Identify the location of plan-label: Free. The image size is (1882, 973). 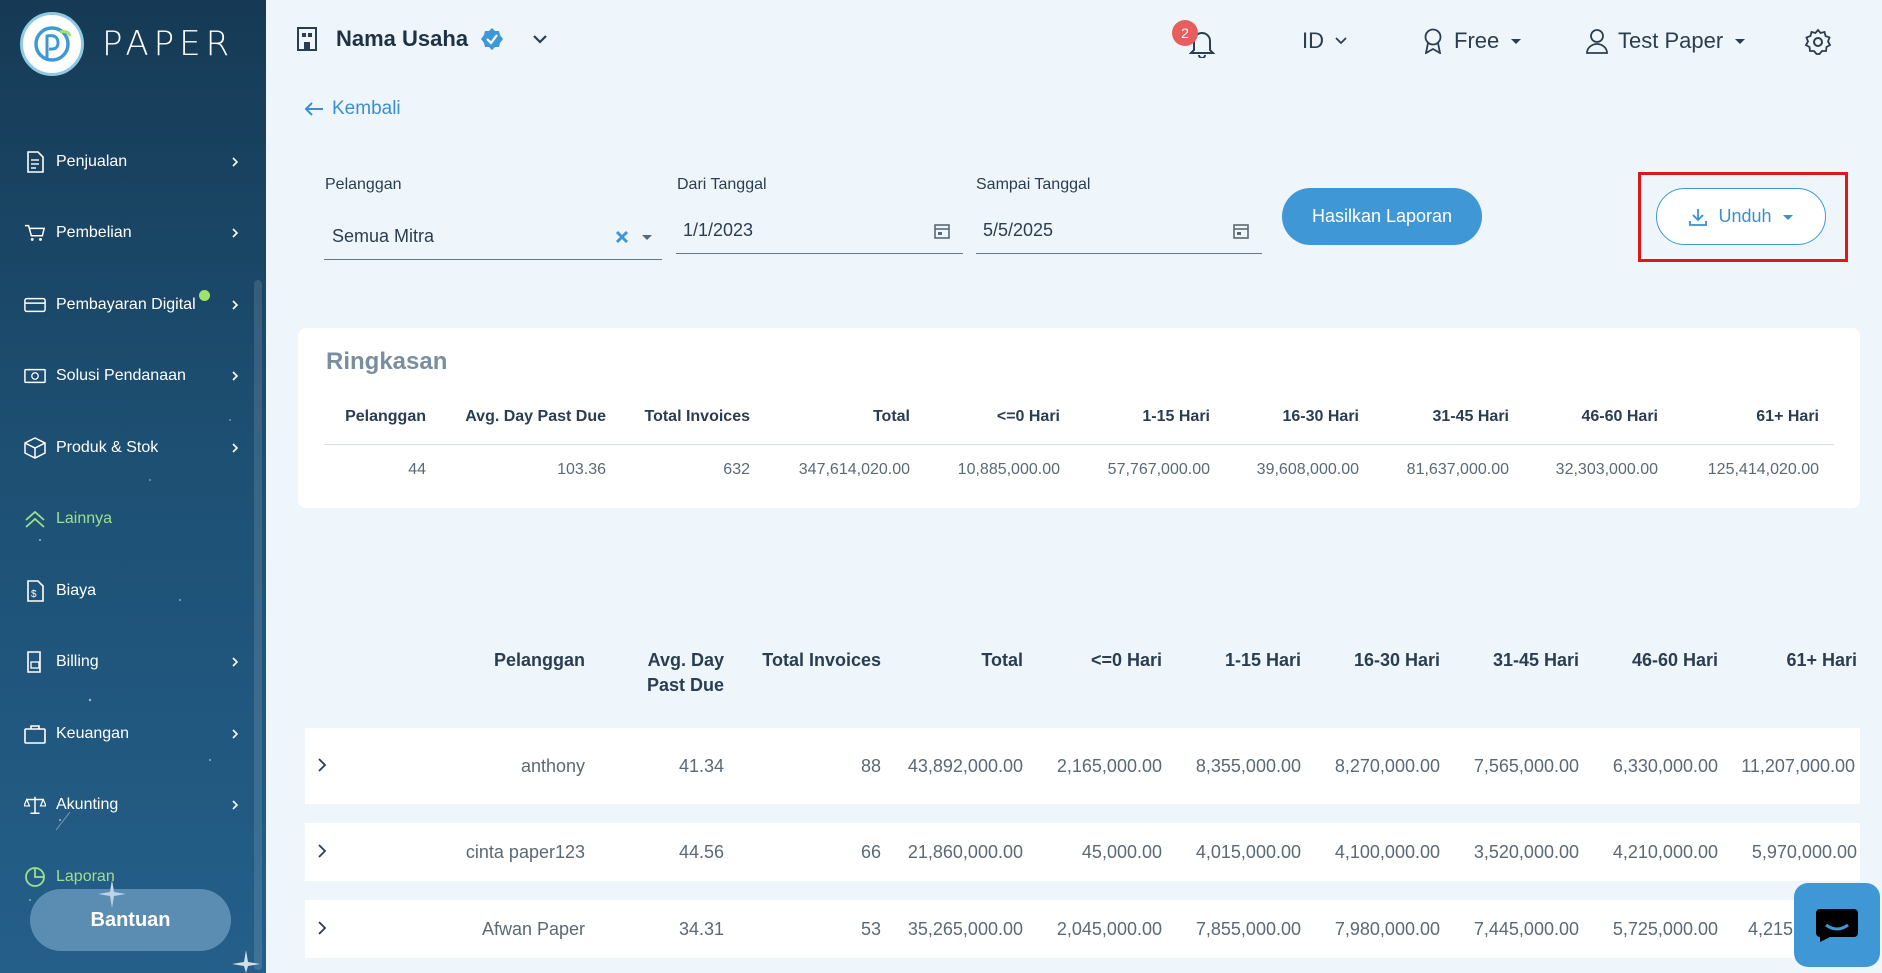
(1477, 40).